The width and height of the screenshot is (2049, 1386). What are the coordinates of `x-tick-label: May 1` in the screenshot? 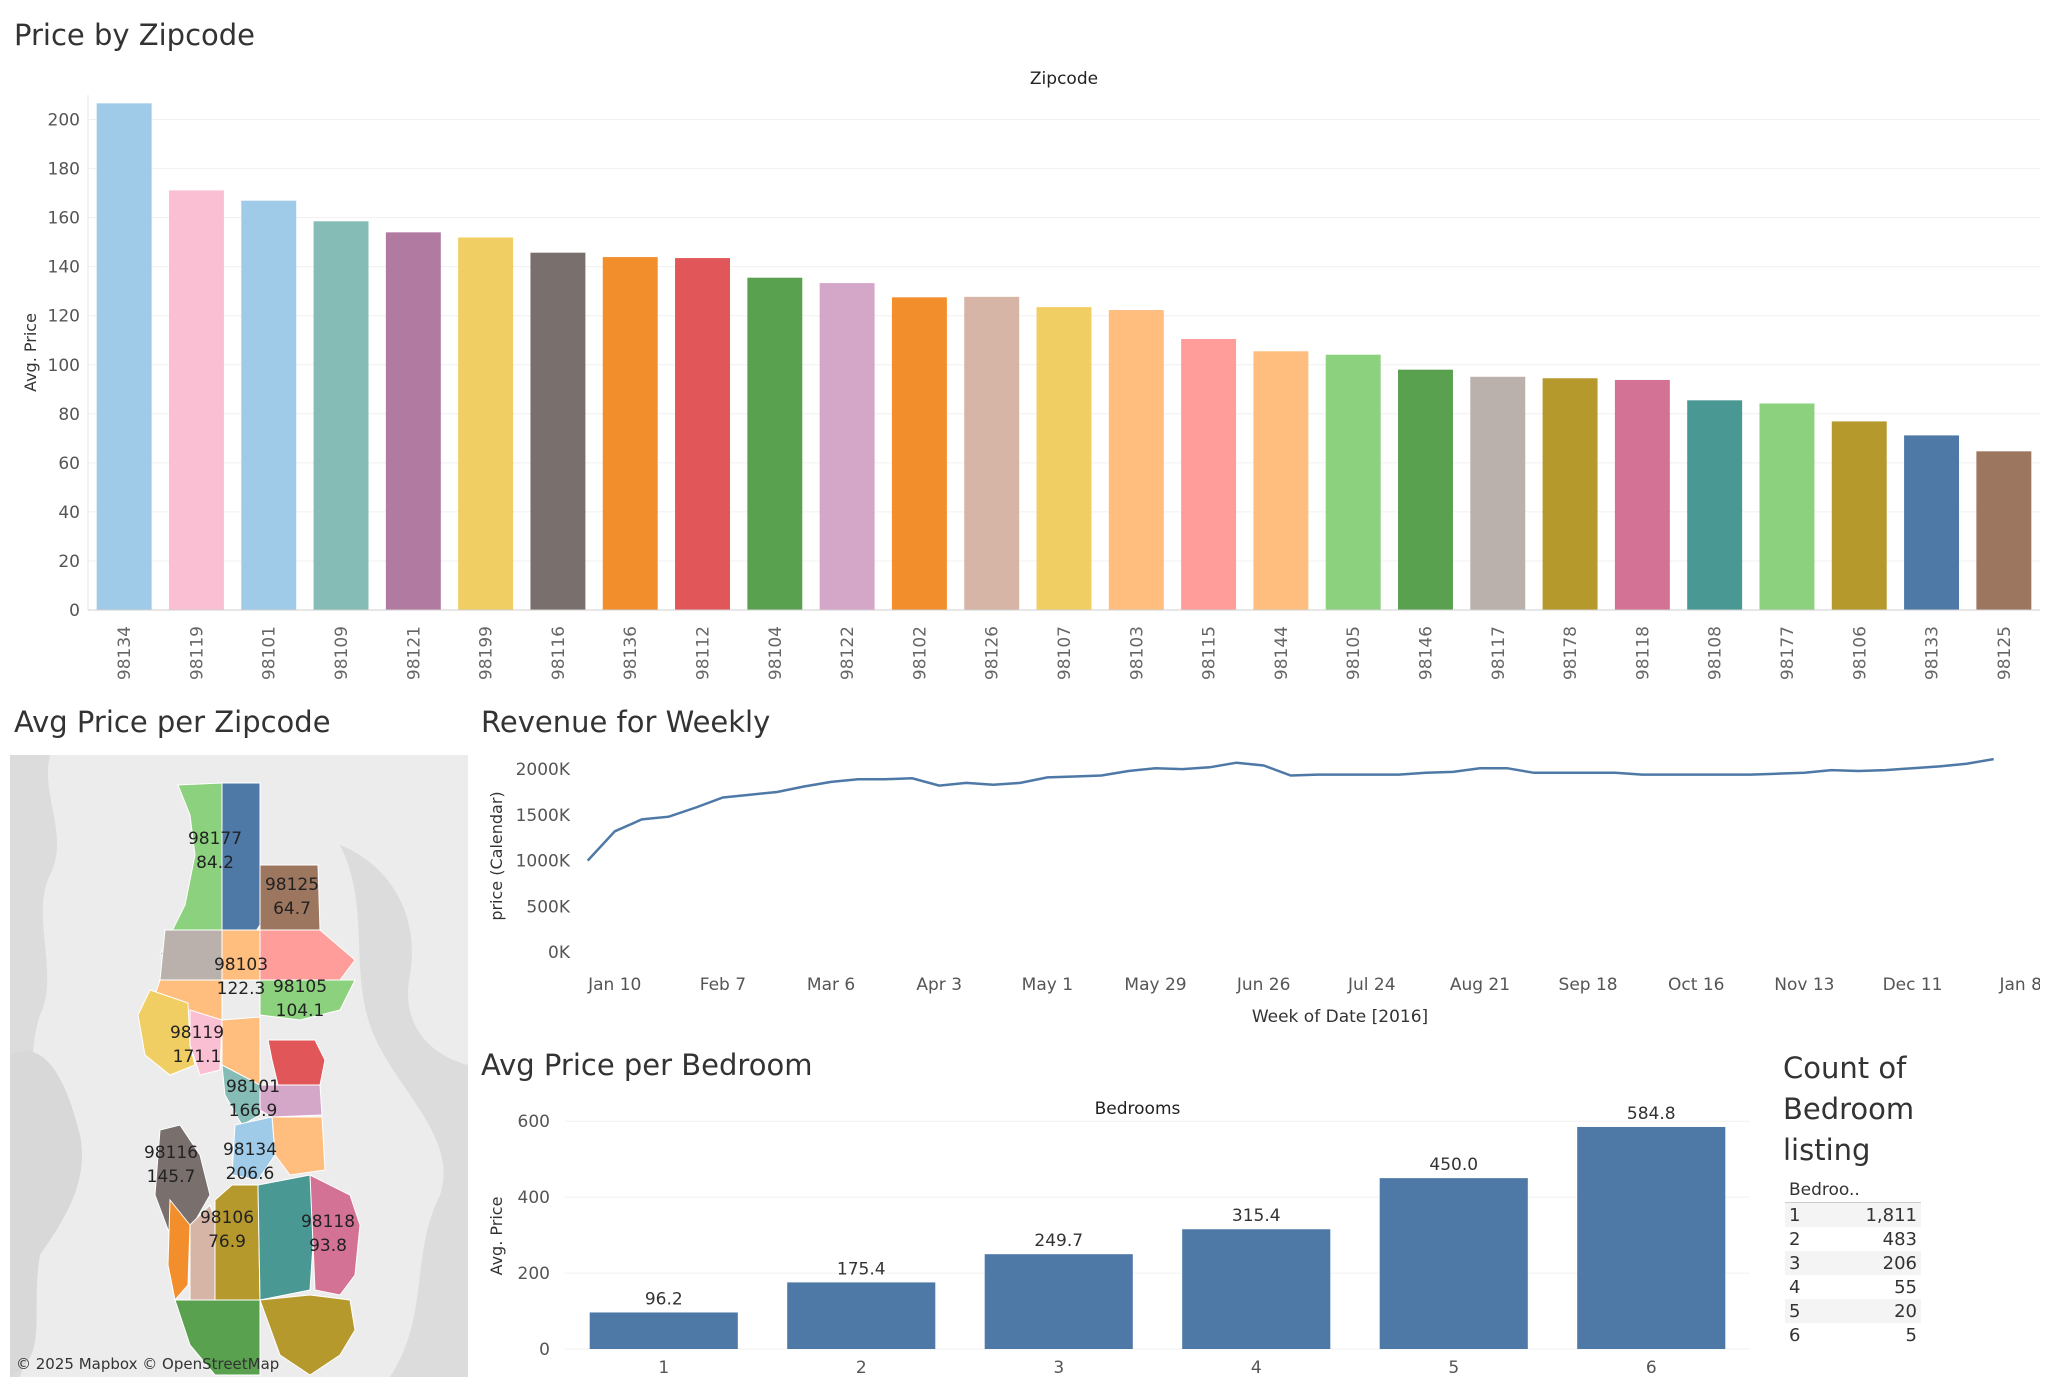 It's located at (1047, 985).